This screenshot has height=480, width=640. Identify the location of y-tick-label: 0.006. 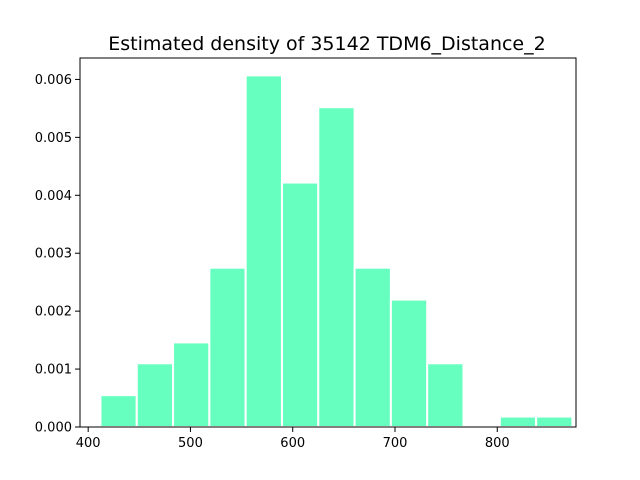
(53, 80).